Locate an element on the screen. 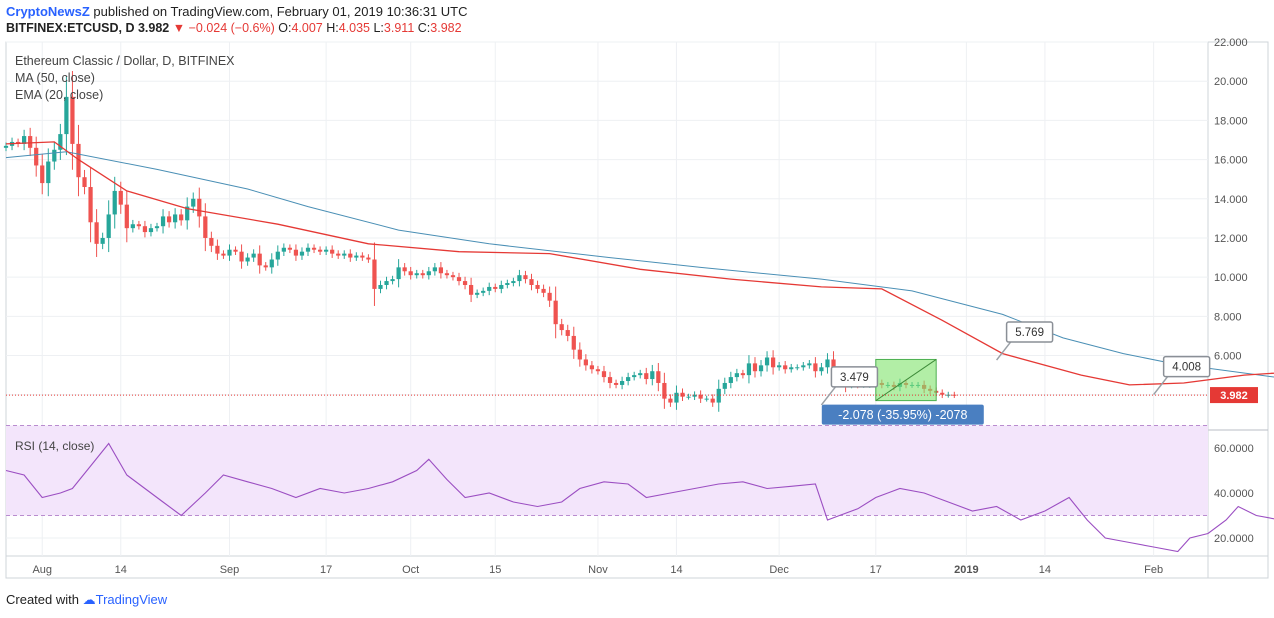  symbol-name: BITFINEX:ETCUSD, D is located at coordinates (70, 28).